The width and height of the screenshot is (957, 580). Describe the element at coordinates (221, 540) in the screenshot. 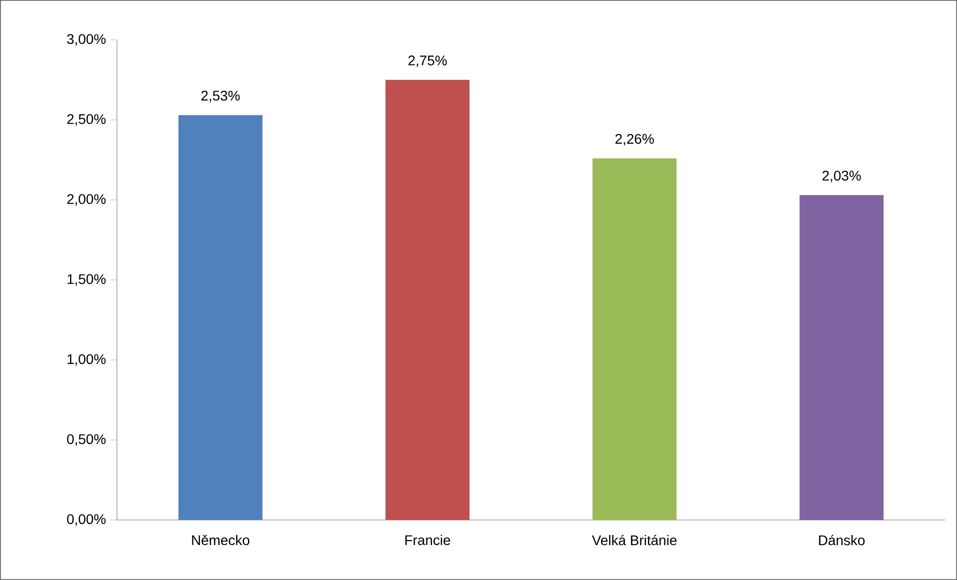

I see `x-tick-label: Německo` at that location.